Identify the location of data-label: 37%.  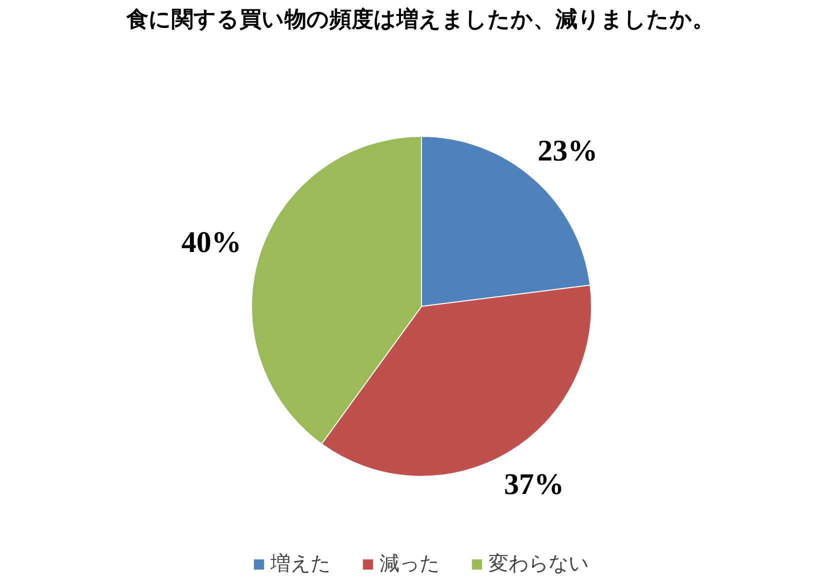
(534, 485).